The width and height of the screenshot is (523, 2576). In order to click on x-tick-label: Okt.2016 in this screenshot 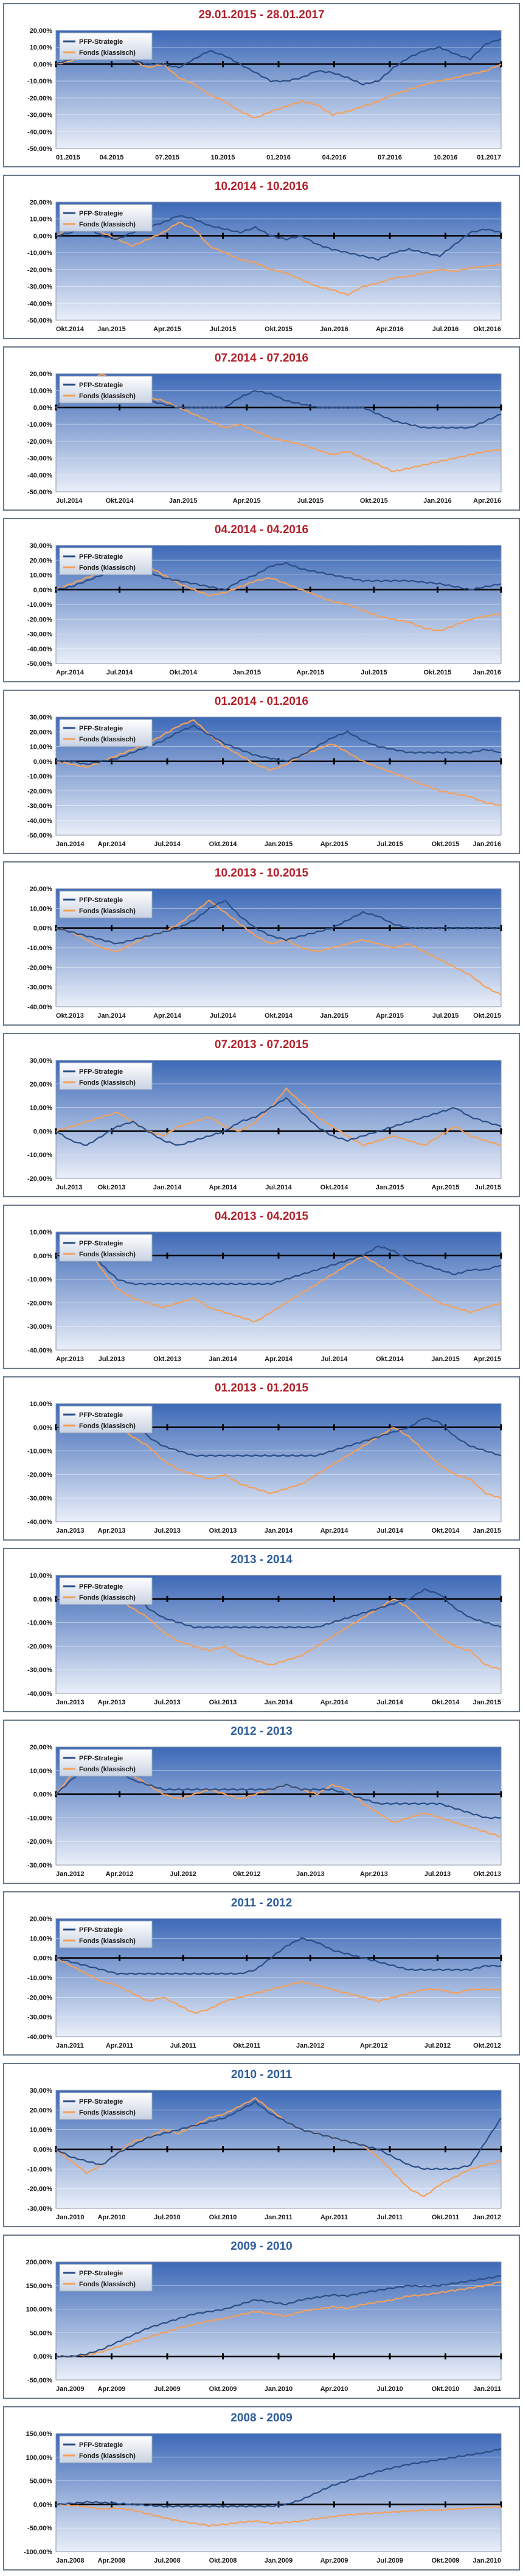, I will do `click(487, 329)`.